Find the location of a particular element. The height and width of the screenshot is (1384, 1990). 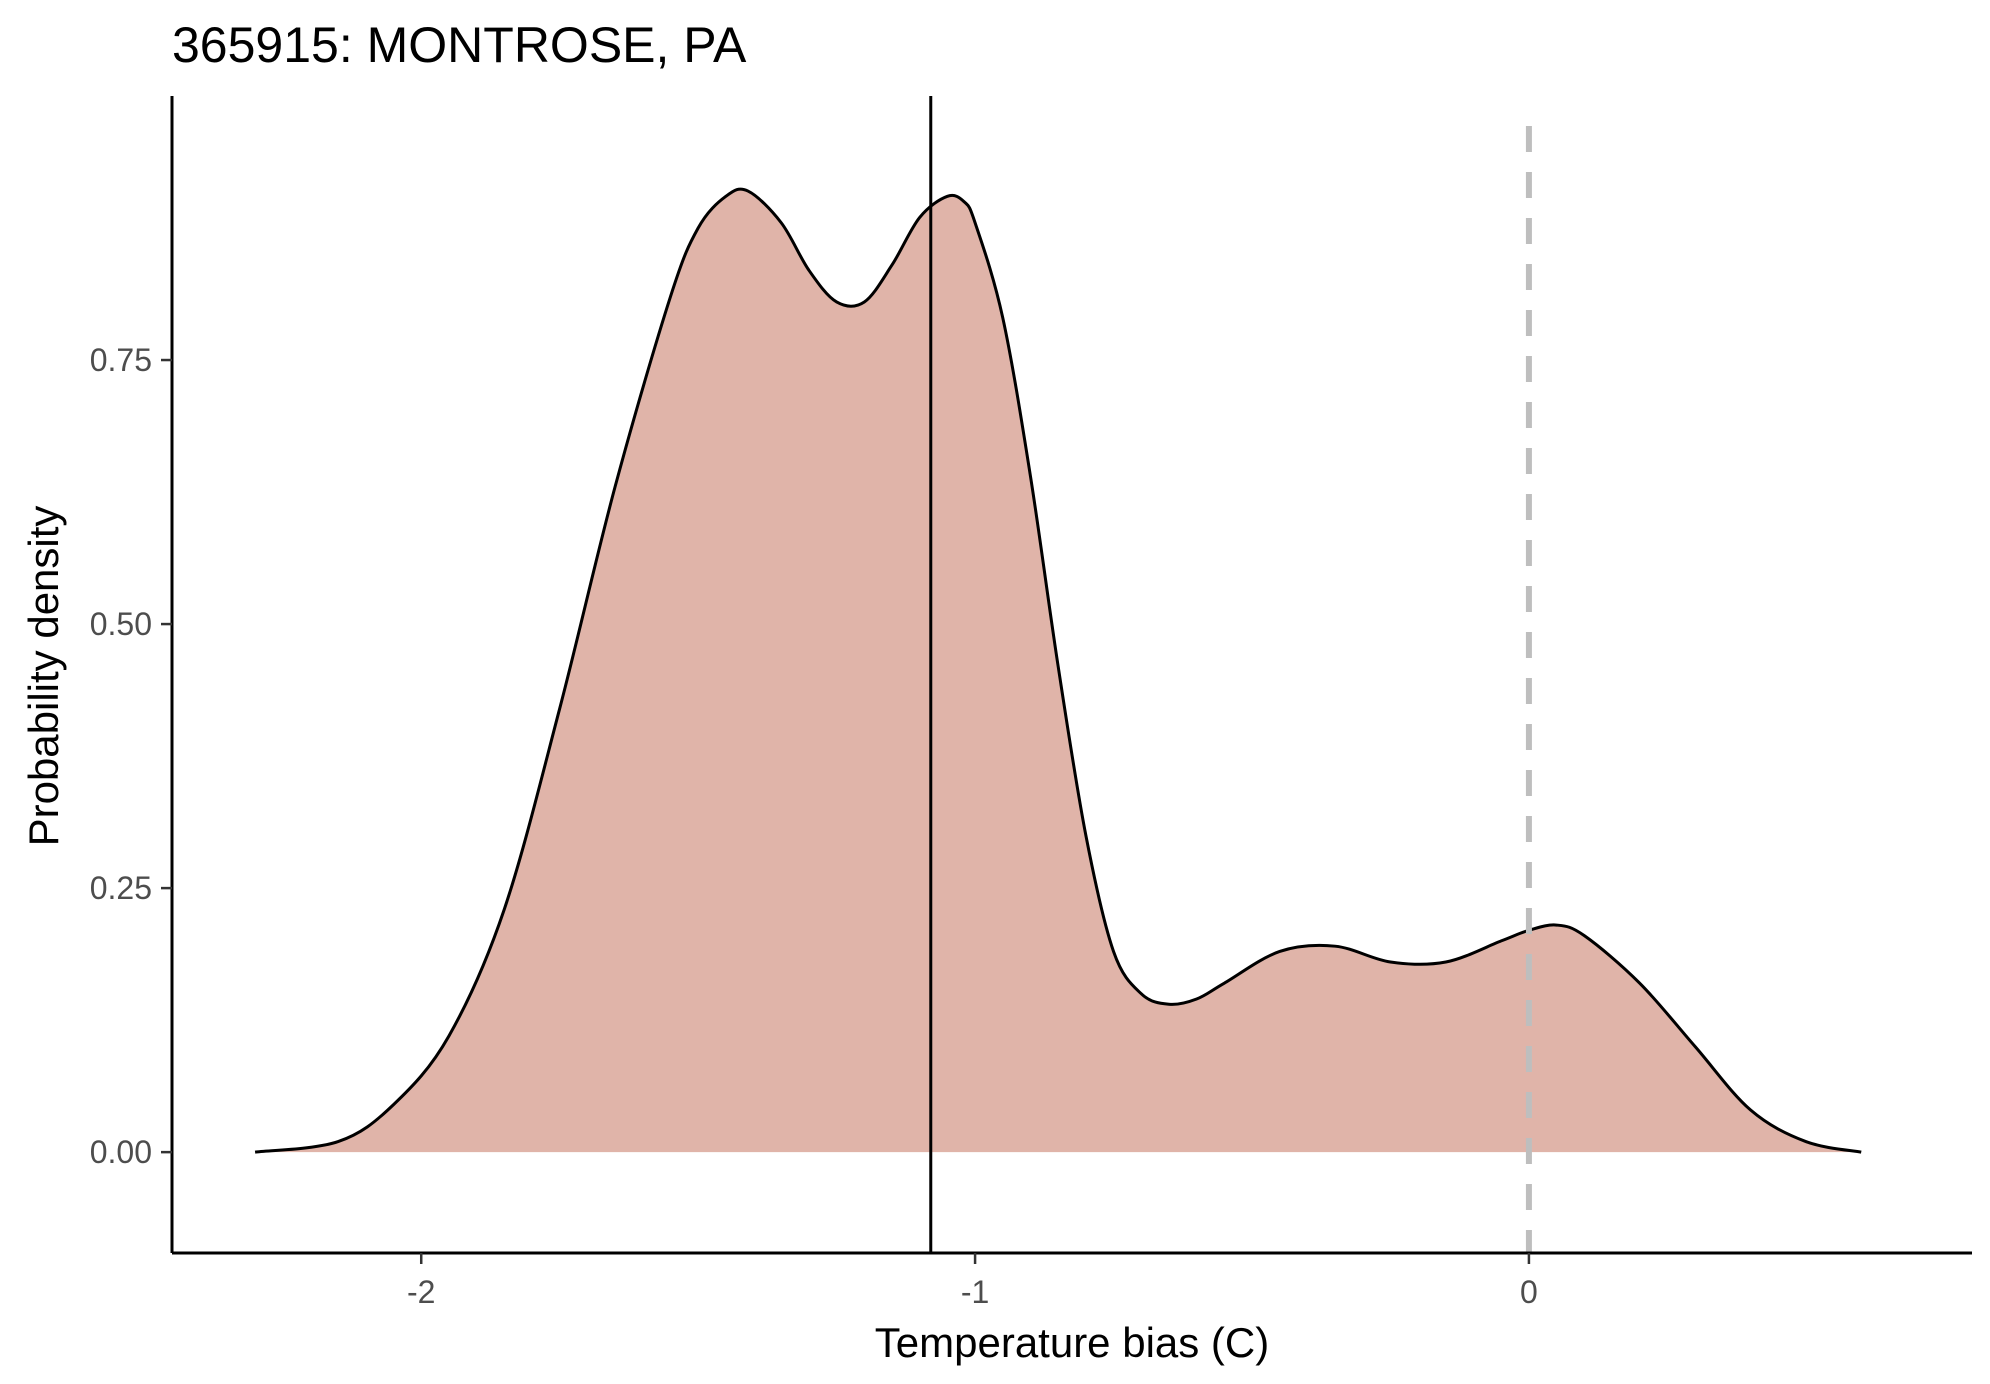

y-tick-label: 0.75 is located at coordinates (121, 360).